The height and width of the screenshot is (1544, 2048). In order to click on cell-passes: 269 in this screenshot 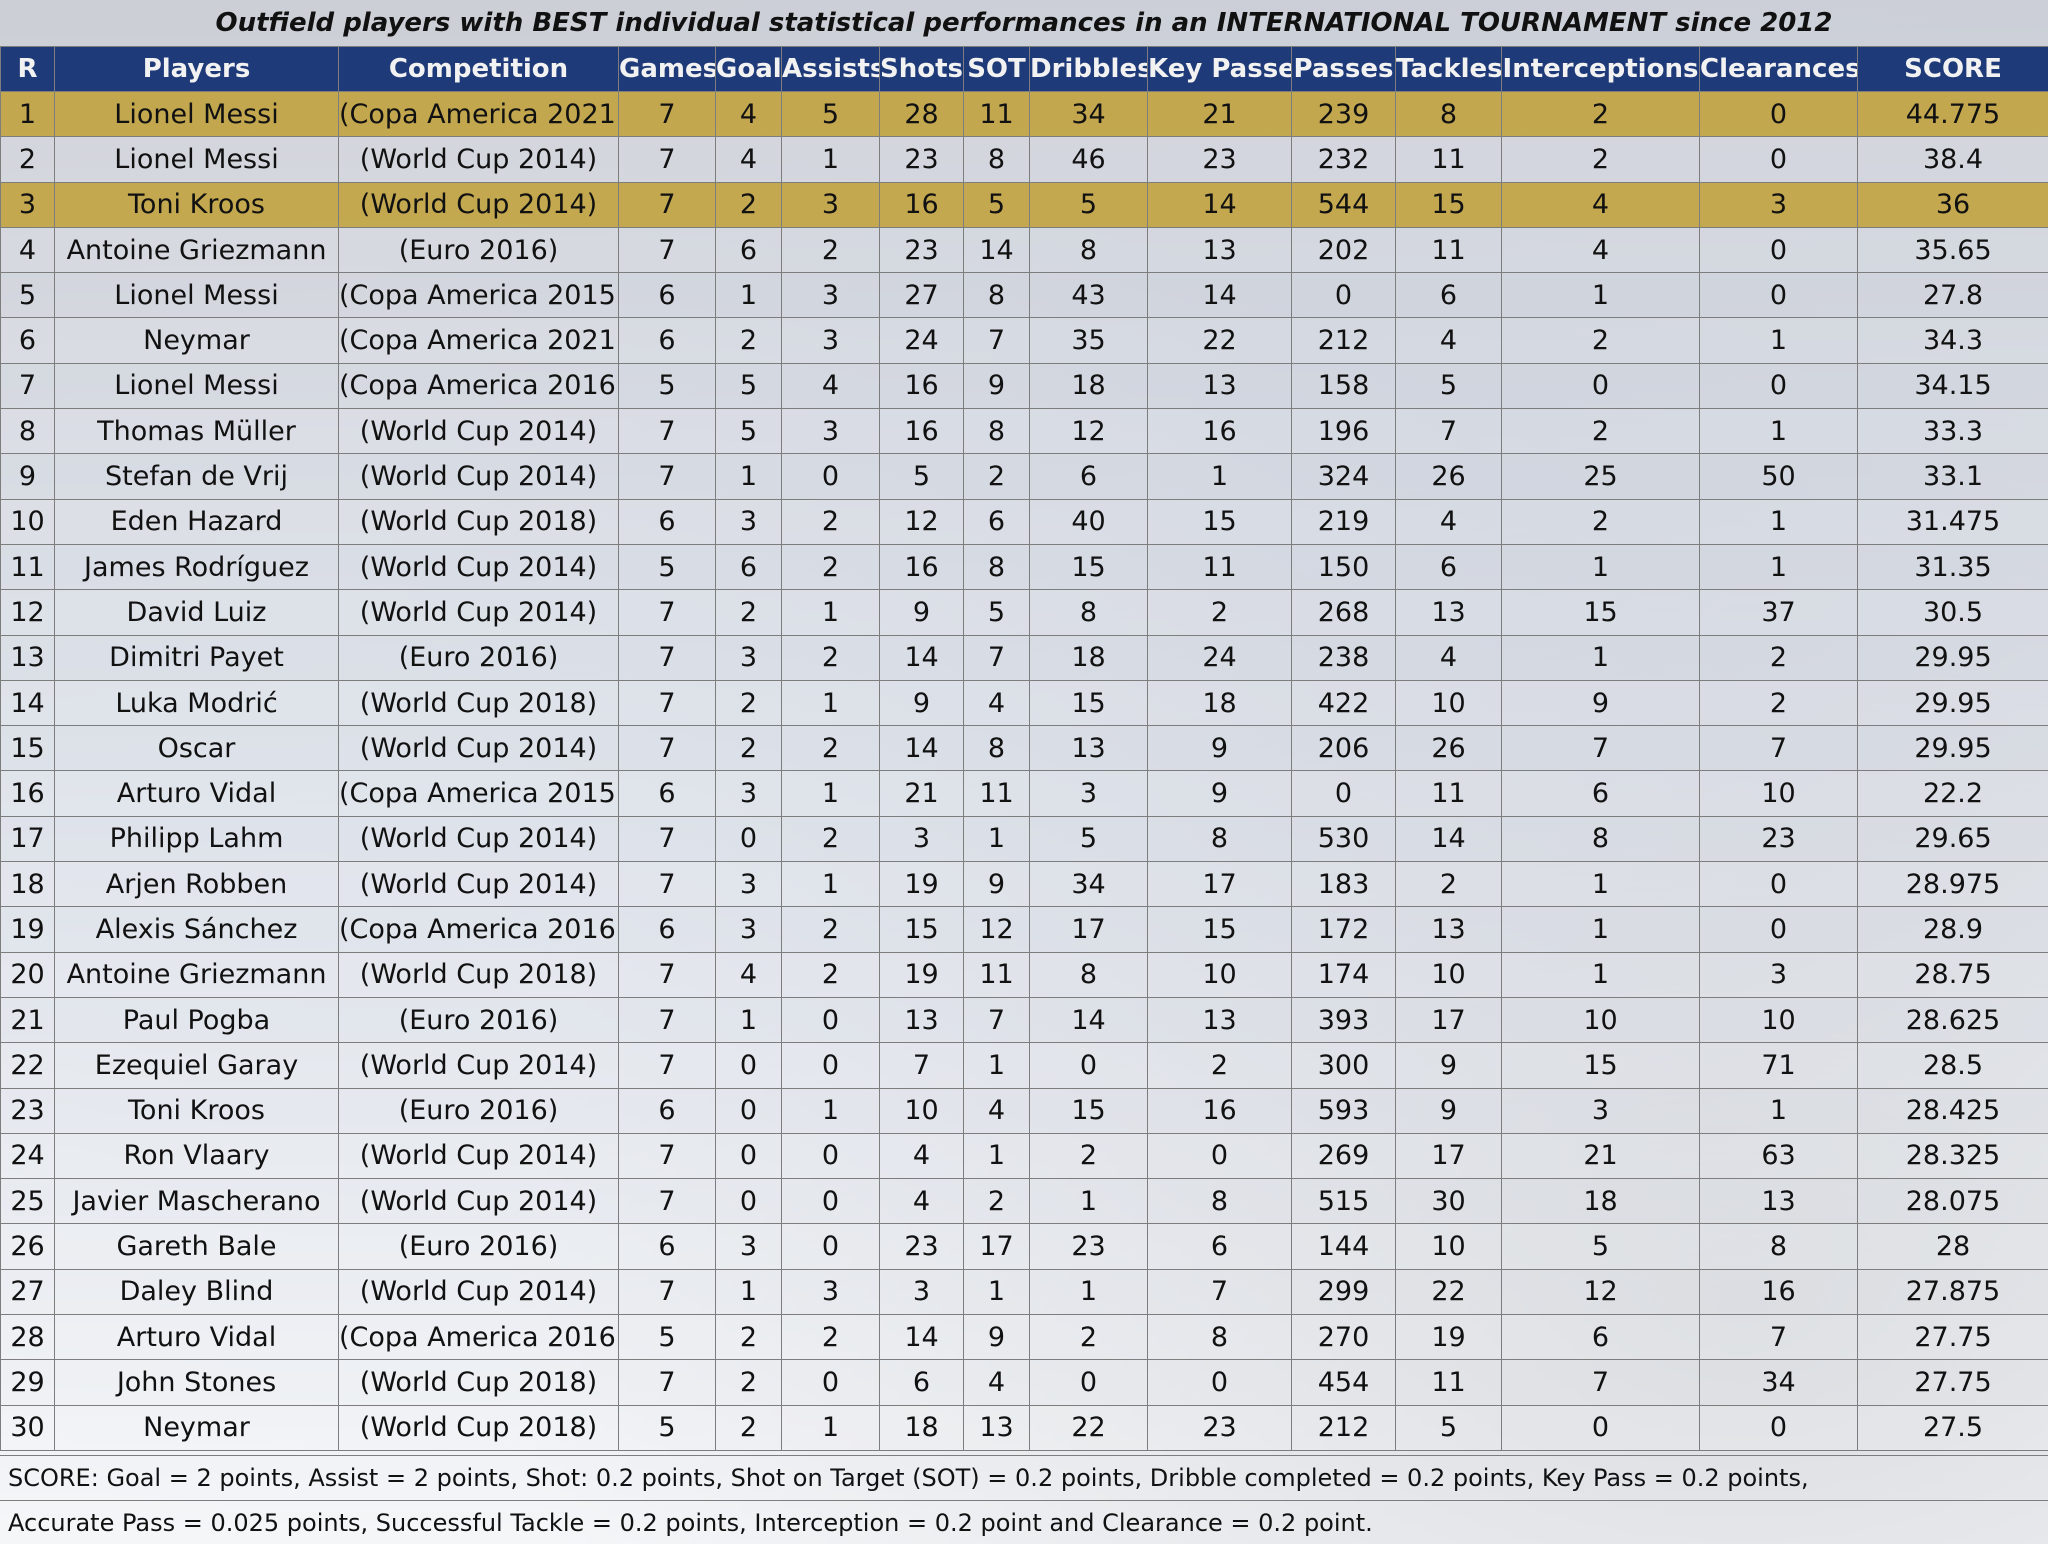, I will do `click(1343, 1156)`.